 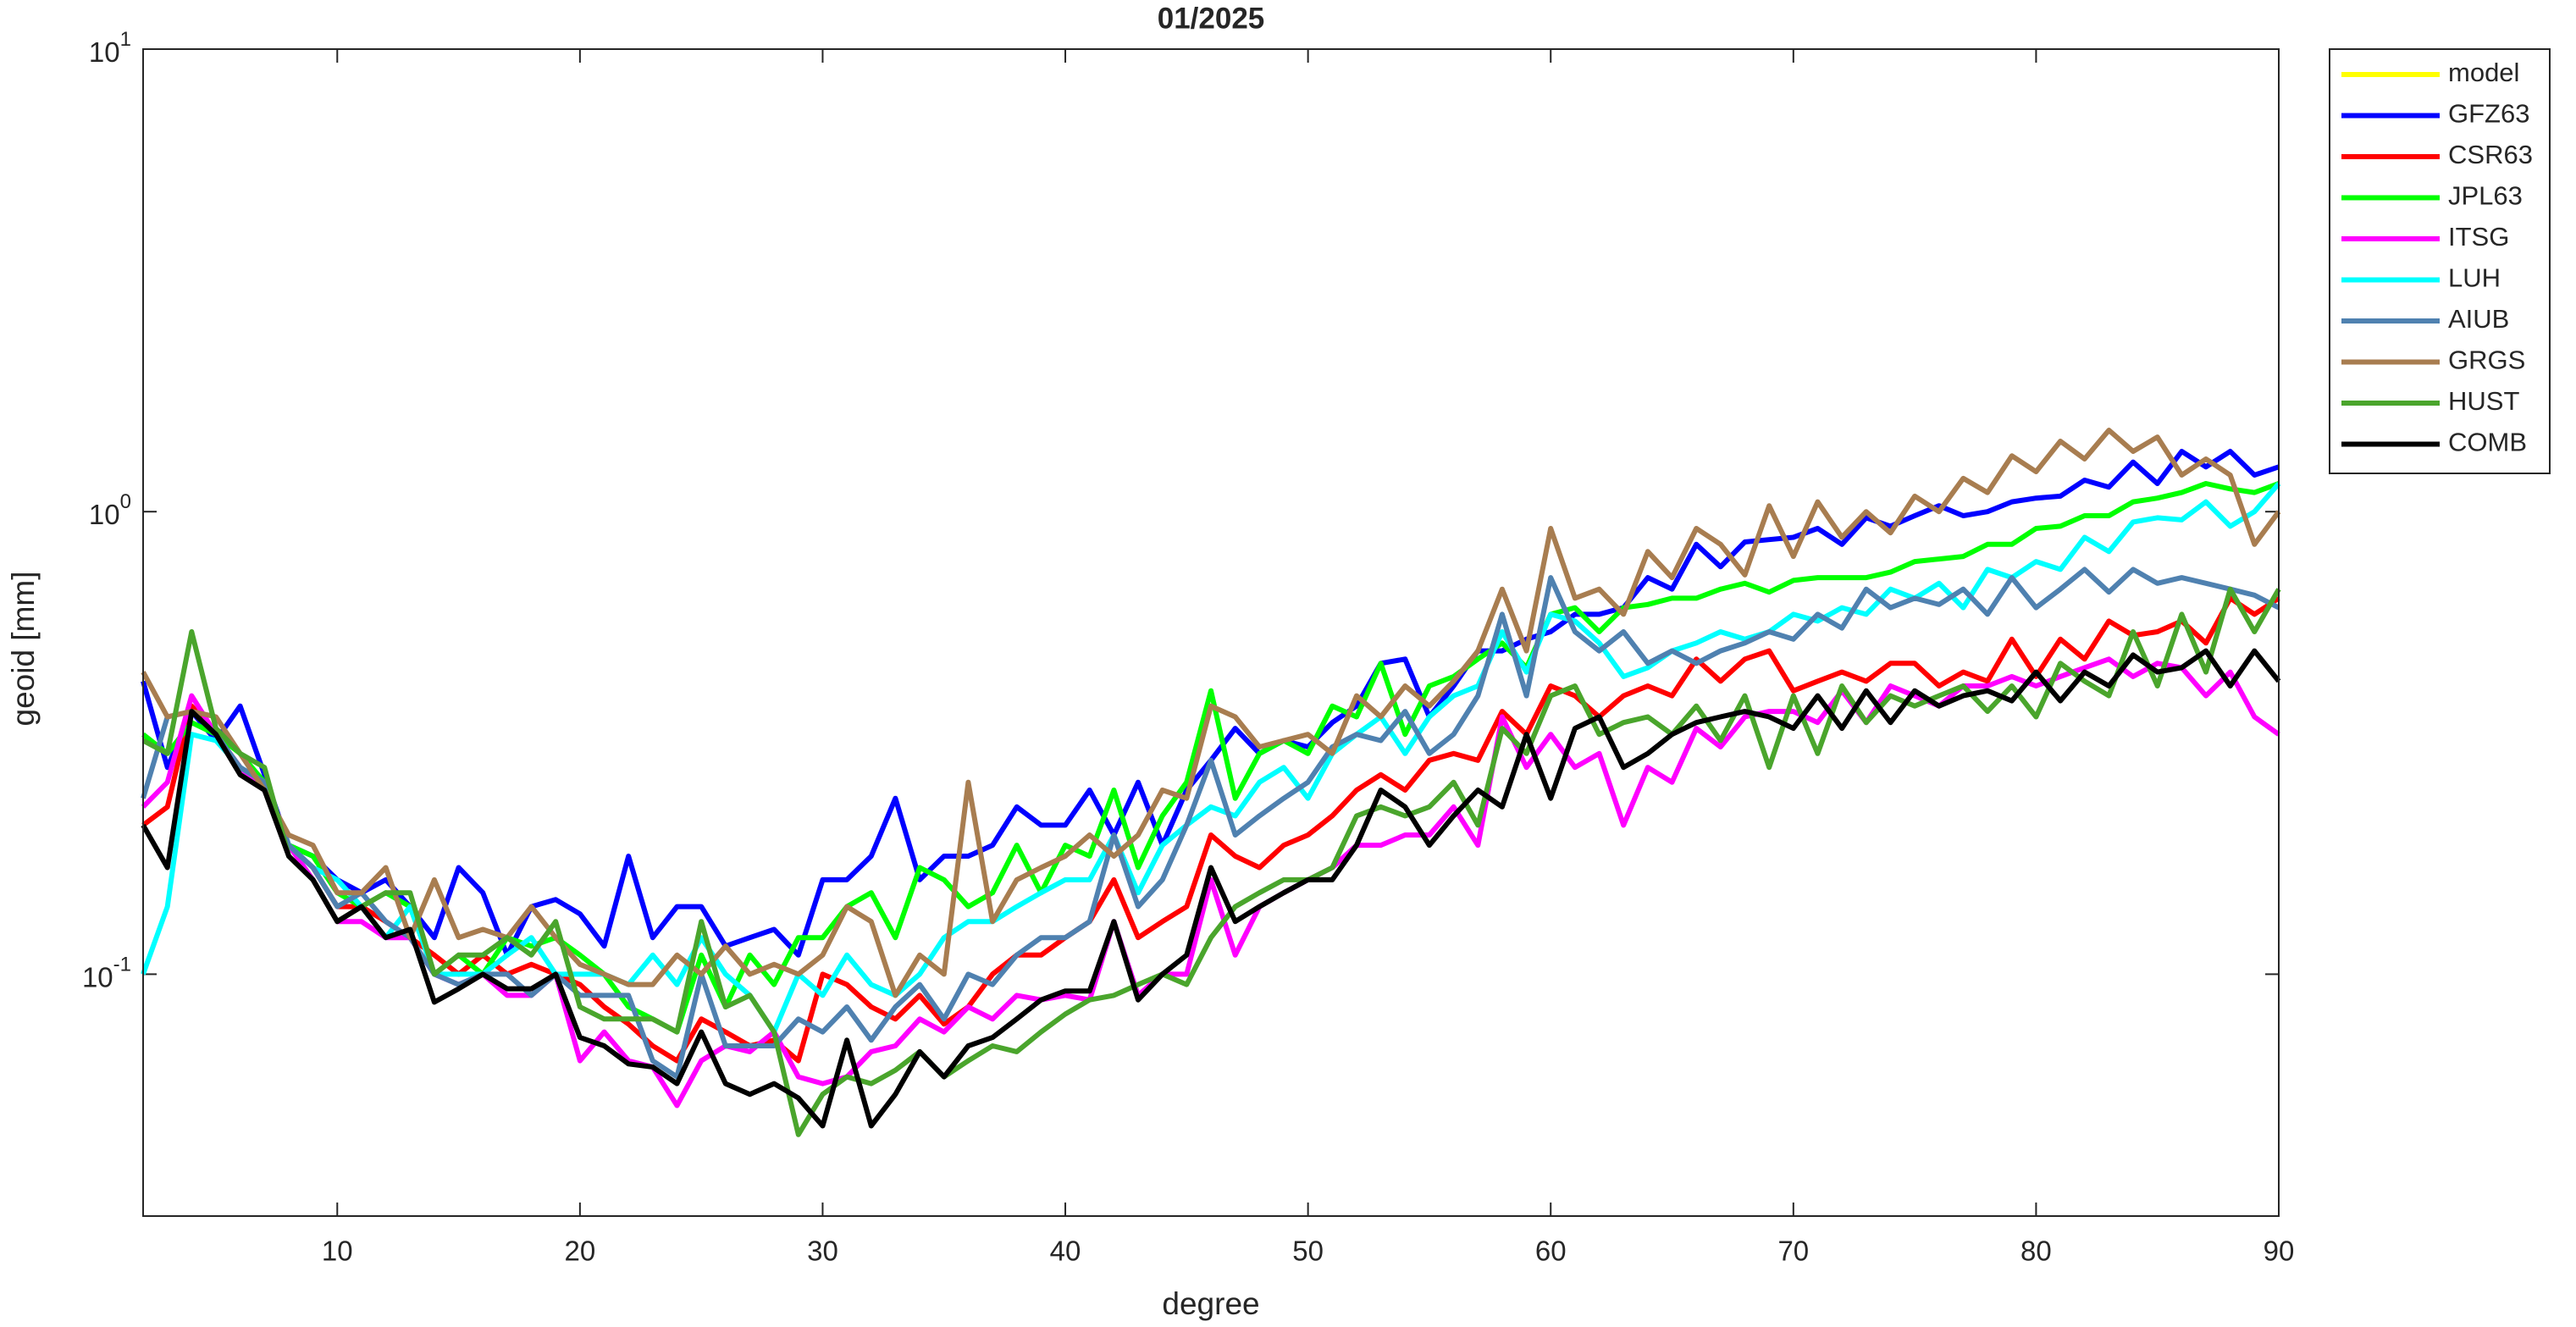 What do you see at coordinates (2490, 154) in the screenshot?
I see `legend-label: CSR63` at bounding box center [2490, 154].